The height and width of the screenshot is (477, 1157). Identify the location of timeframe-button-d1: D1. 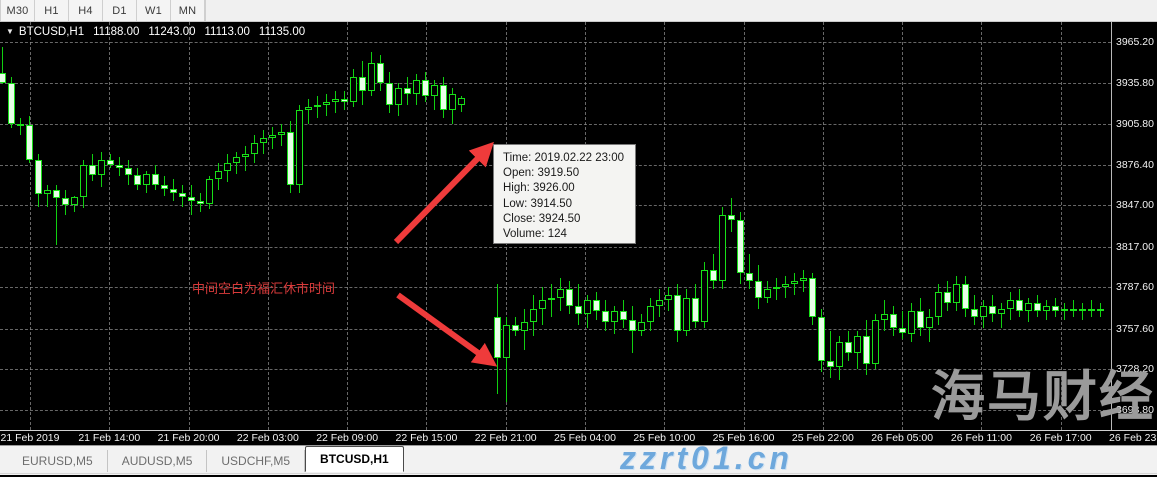
(120, 10).